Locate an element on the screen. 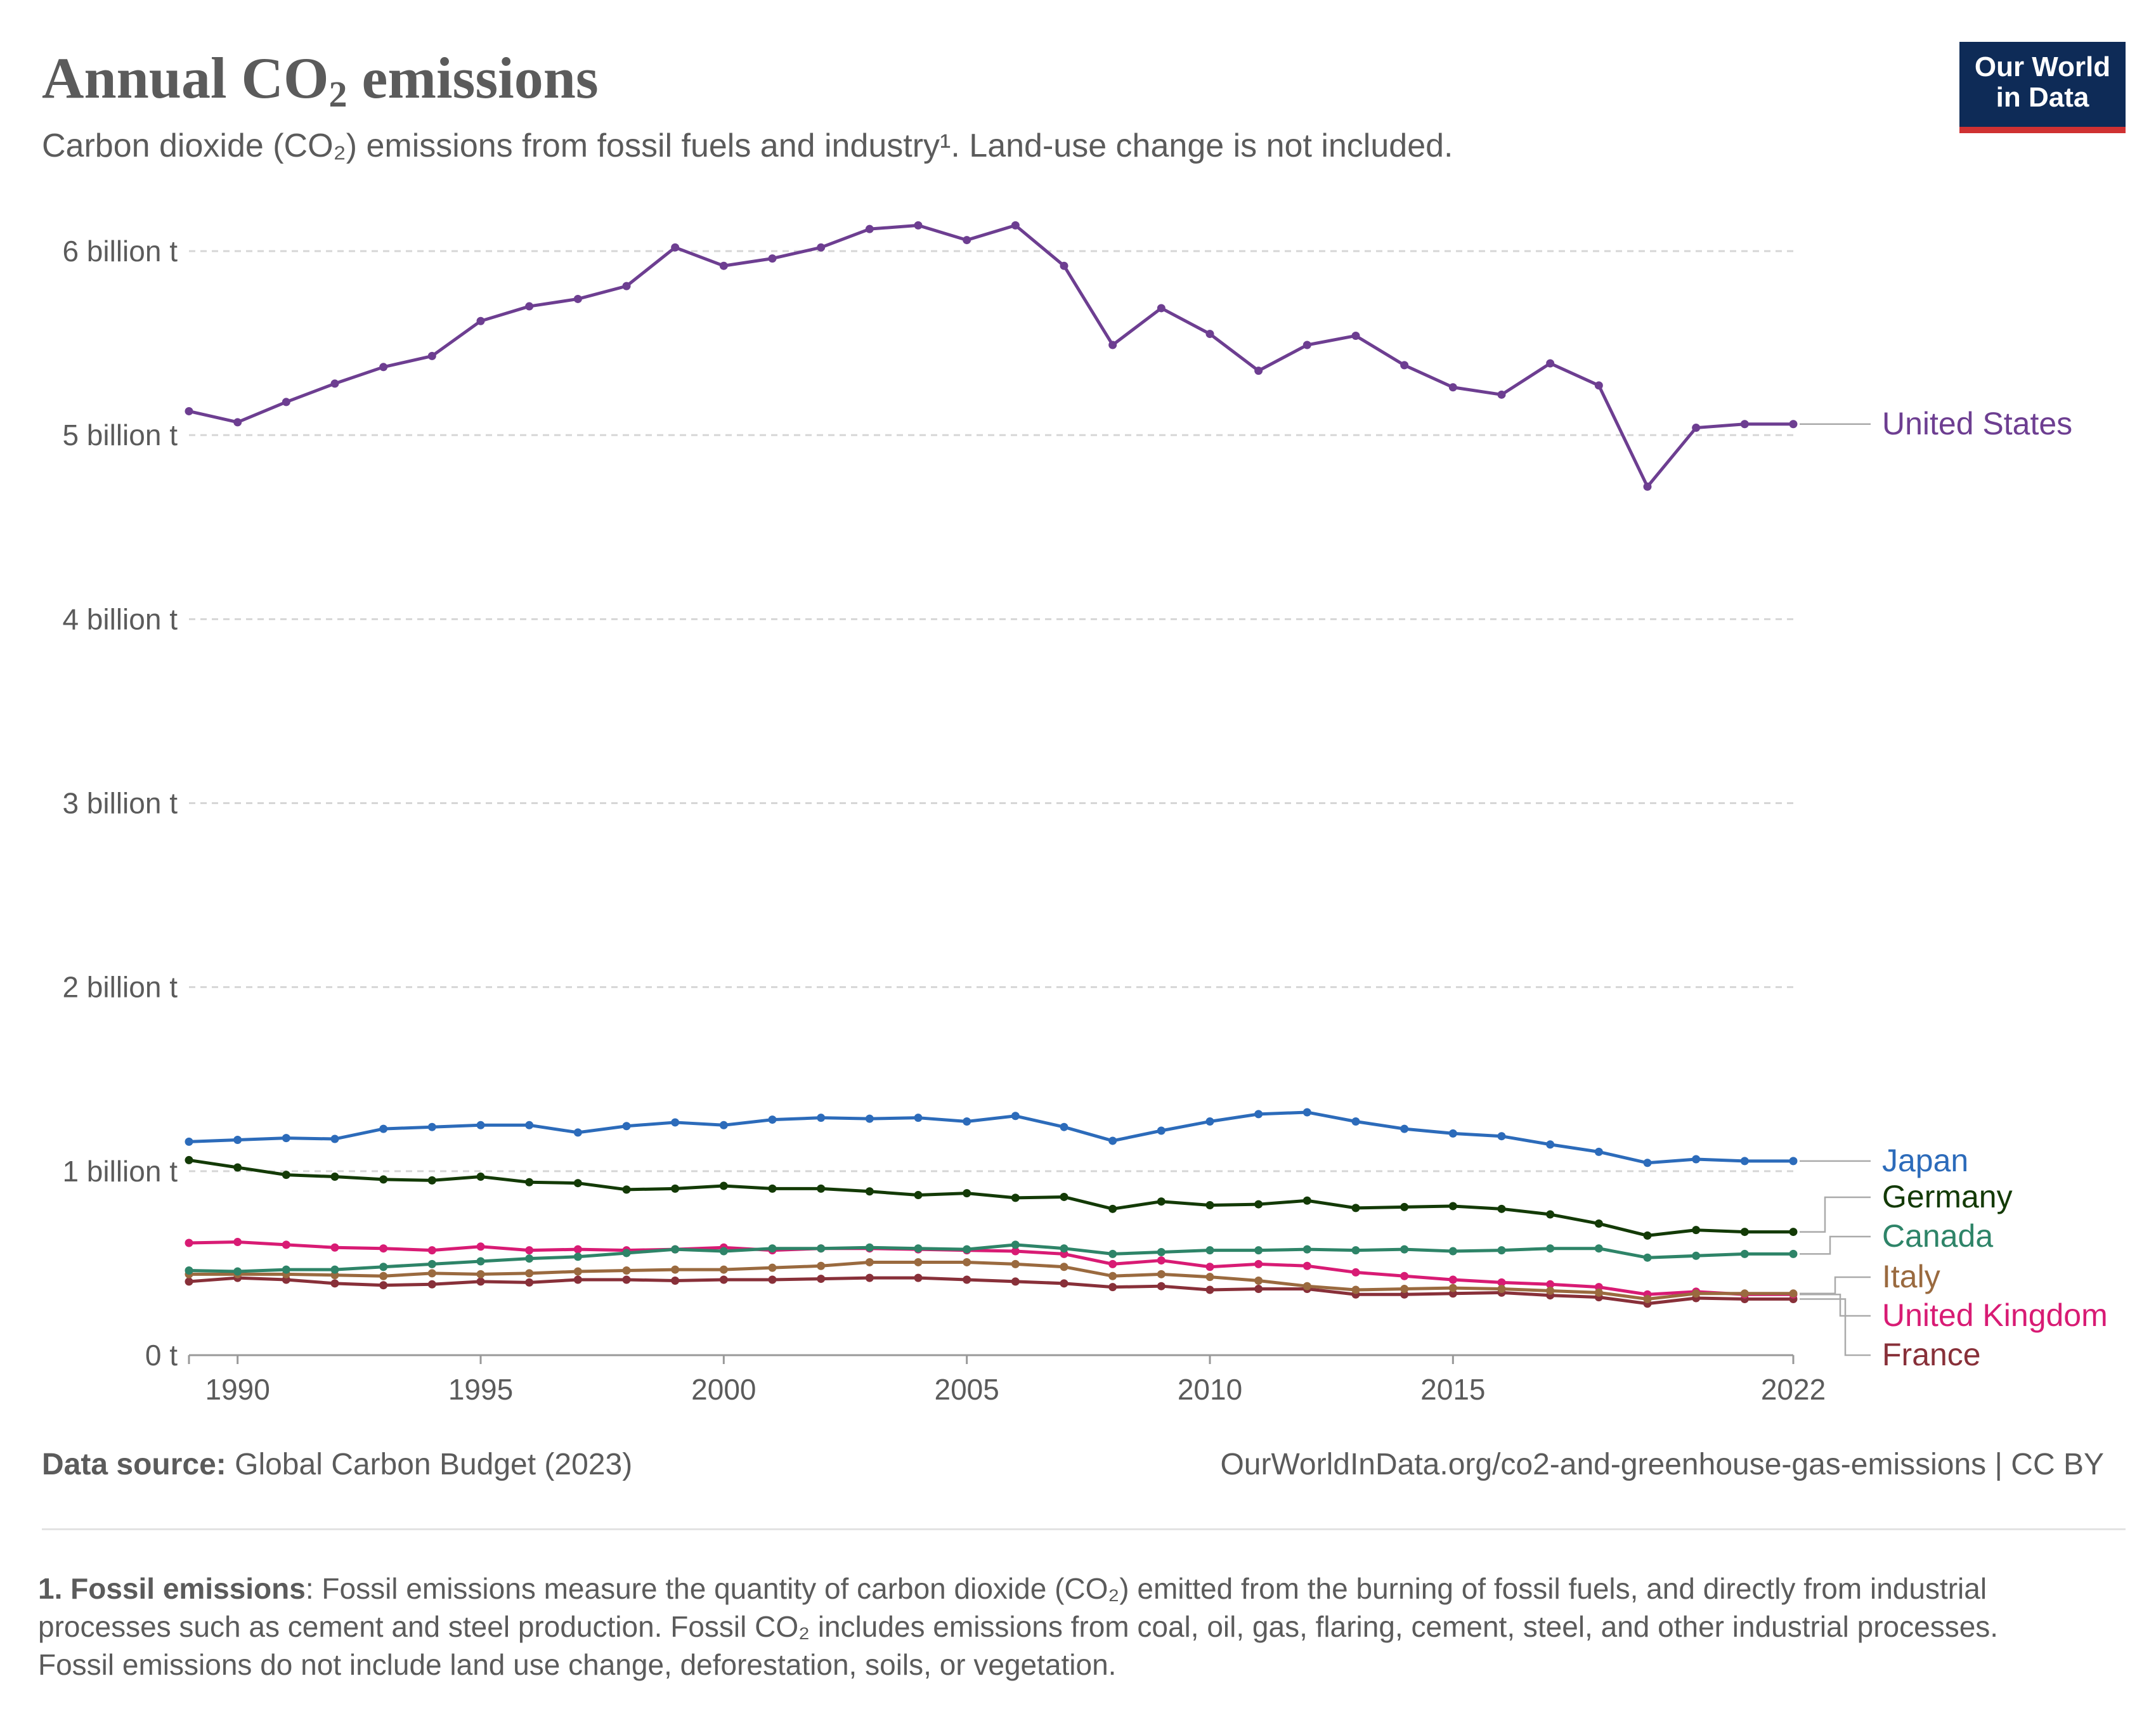  y-tick-label: 4 billion t is located at coordinates (120, 618).